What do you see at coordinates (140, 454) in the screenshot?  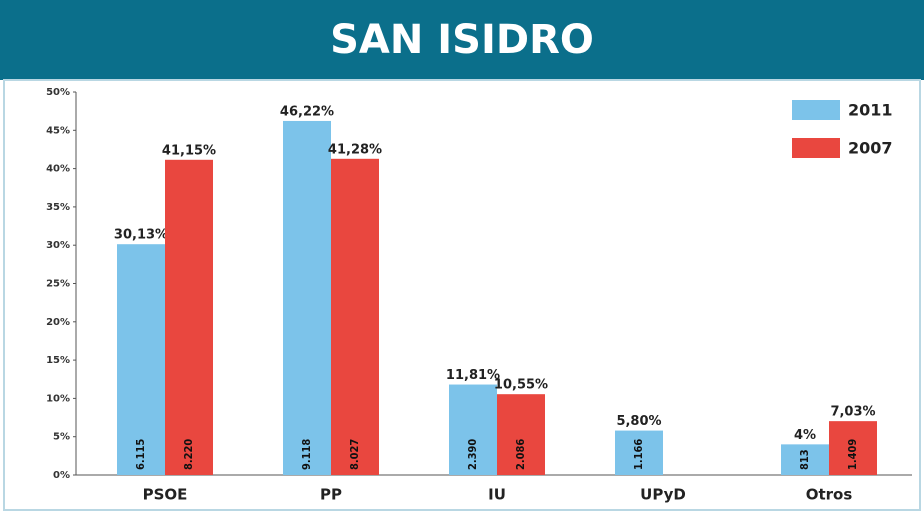 I see `vote-label: 6.115` at bounding box center [140, 454].